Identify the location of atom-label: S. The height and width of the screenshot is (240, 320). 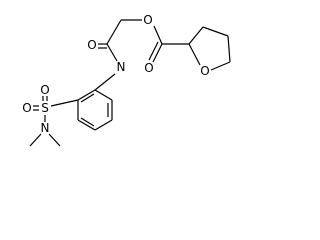
(45, 108).